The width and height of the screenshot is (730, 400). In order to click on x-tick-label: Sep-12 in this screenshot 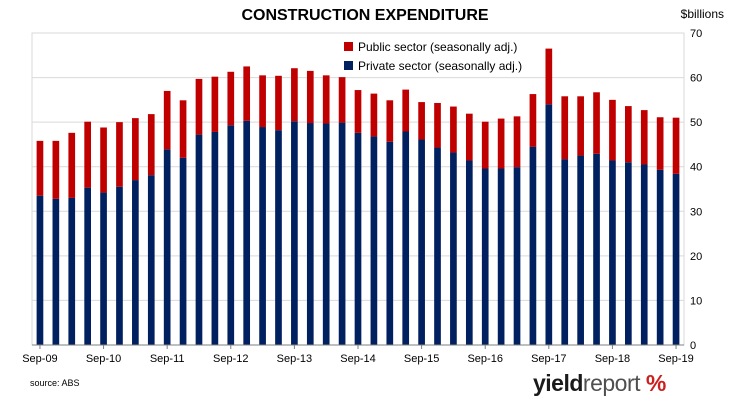, I will do `click(230, 359)`.